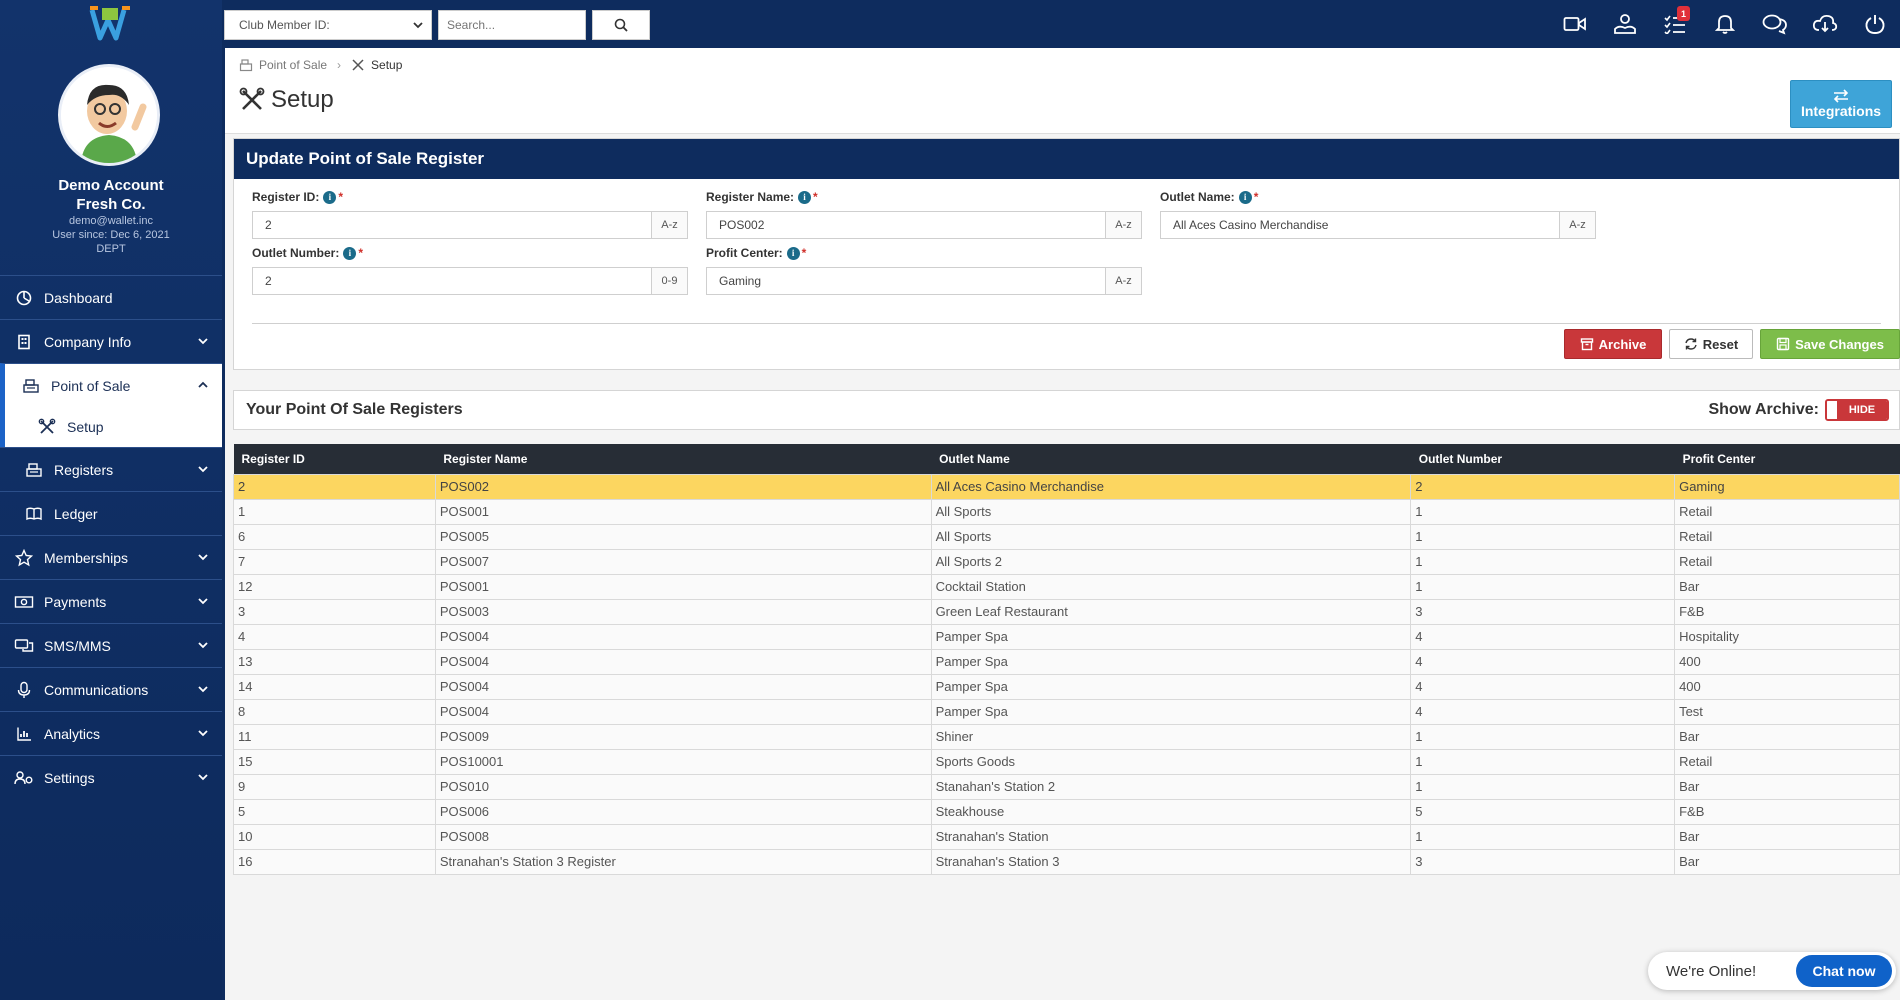 This screenshot has width=1900, height=1000. I want to click on cloud-download-button, so click(1825, 24).